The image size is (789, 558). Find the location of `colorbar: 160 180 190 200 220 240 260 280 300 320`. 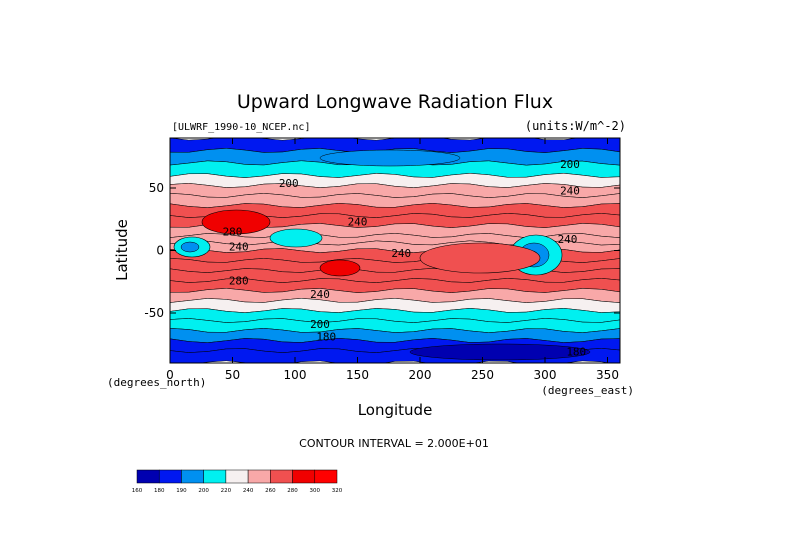

colorbar: 160 180 190 200 220 240 260 280 300 320 is located at coordinates (237, 481).